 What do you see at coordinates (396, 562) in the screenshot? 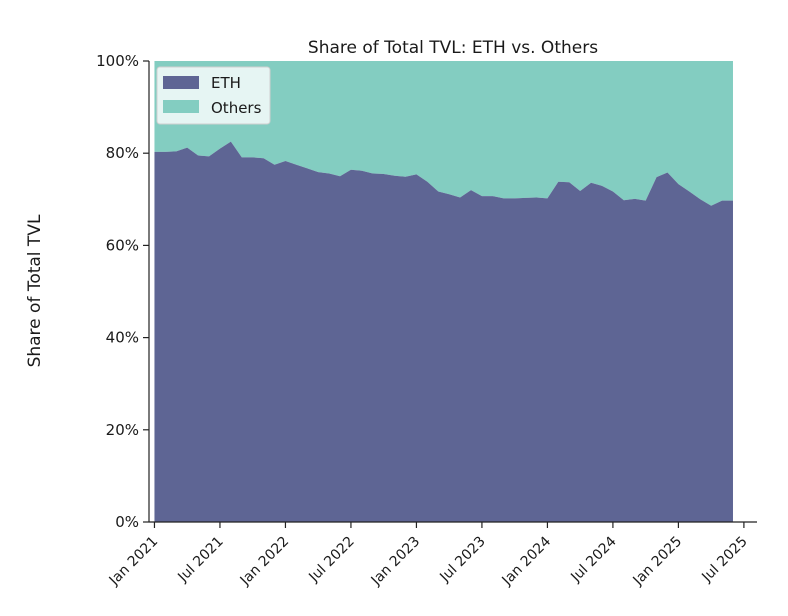
I see `x-tick-label: Jan 2023` at bounding box center [396, 562].